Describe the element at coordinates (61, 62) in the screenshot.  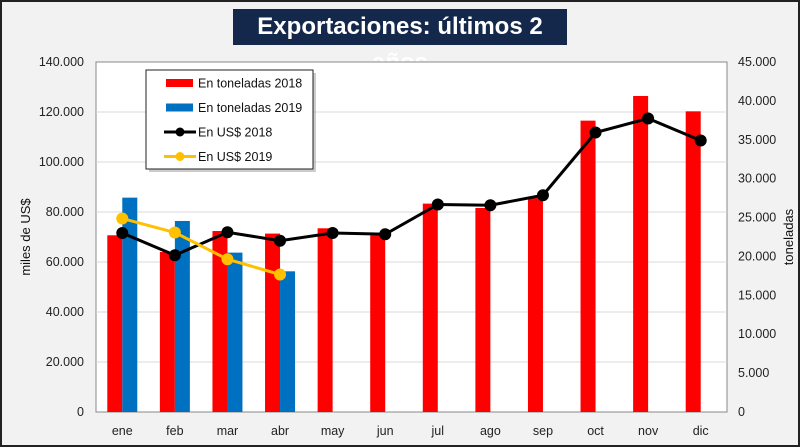
I see `y-left-tick-label: 140.000` at that location.